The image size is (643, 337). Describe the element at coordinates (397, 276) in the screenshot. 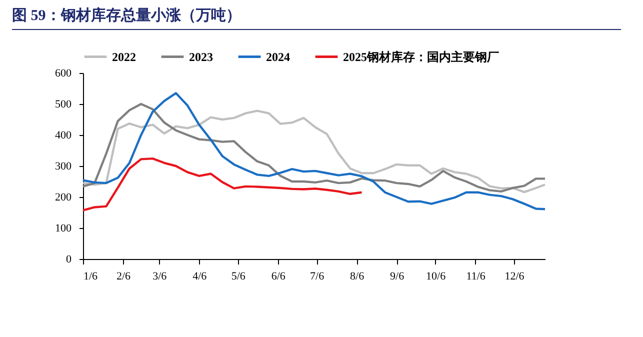

I see `x-tick-label: 9/6` at that location.